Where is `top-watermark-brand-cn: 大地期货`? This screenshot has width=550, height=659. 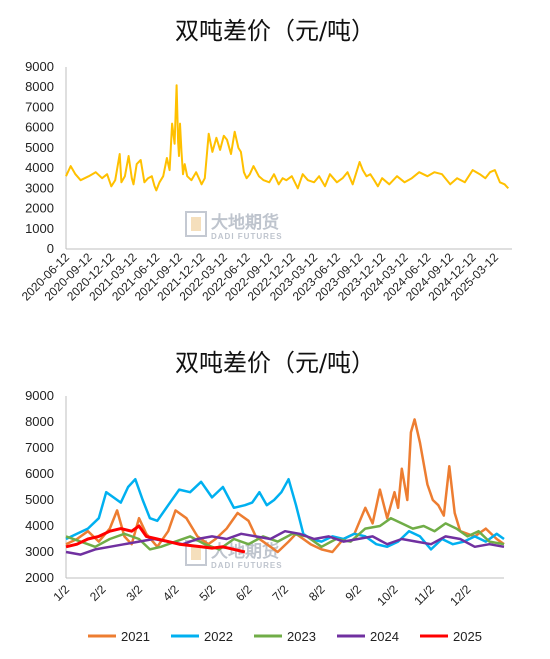 top-watermark-brand-cn: 大地期货 is located at coordinates (245, 222).